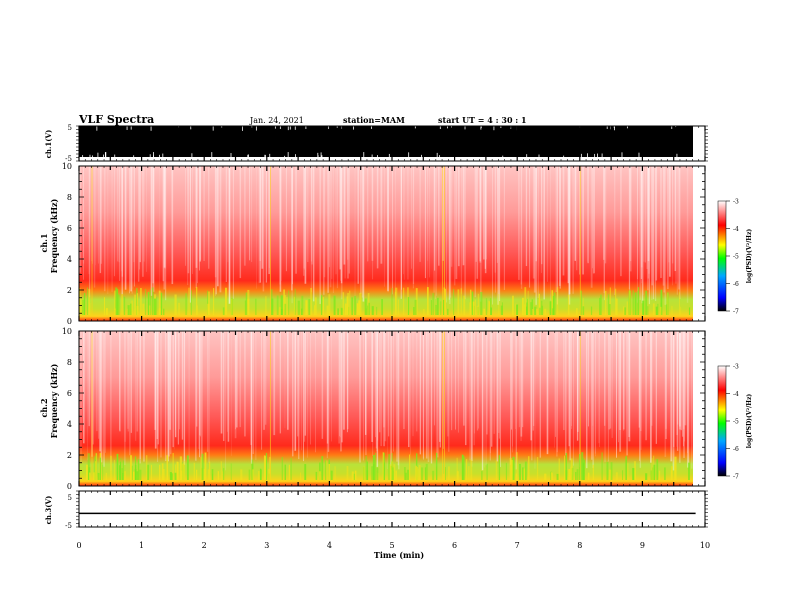 Image resolution: width=792 pixels, height=612 pixels. Describe the element at coordinates (579, 545) in the screenshot. I see `x-tick-label: 8` at that location.